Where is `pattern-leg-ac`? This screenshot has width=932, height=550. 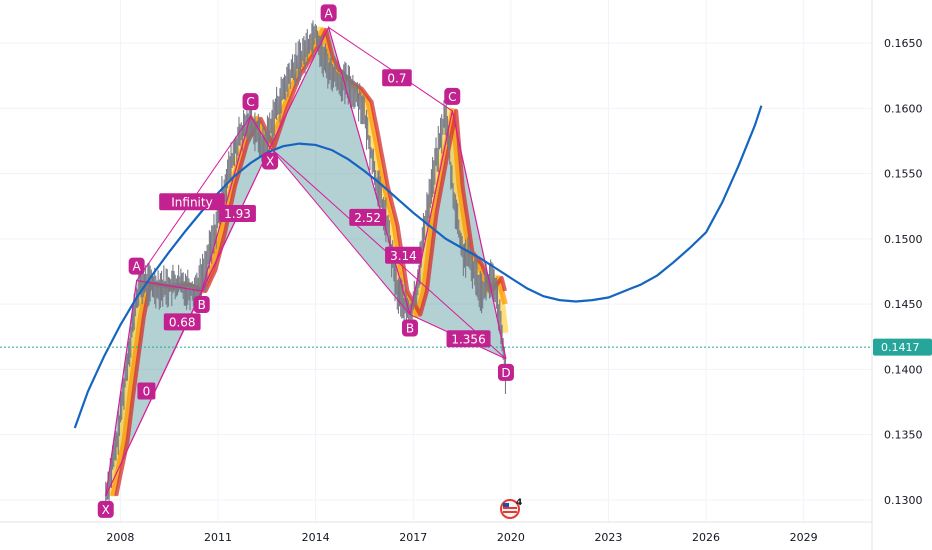
pattern-leg-ac is located at coordinates (390, 69).